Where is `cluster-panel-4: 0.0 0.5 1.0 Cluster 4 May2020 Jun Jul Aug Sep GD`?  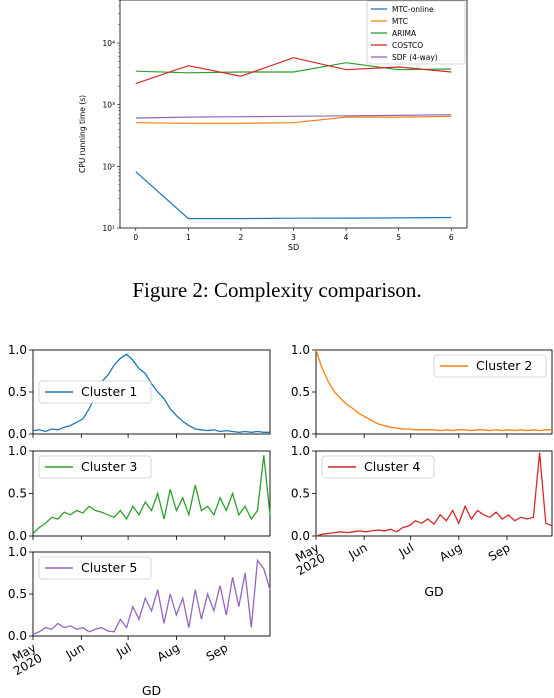
cluster-panel-4: 0.0 0.5 1.0 Cluster 4 May2020 Jun Jul Aug Sep GD is located at coordinates (420, 521).